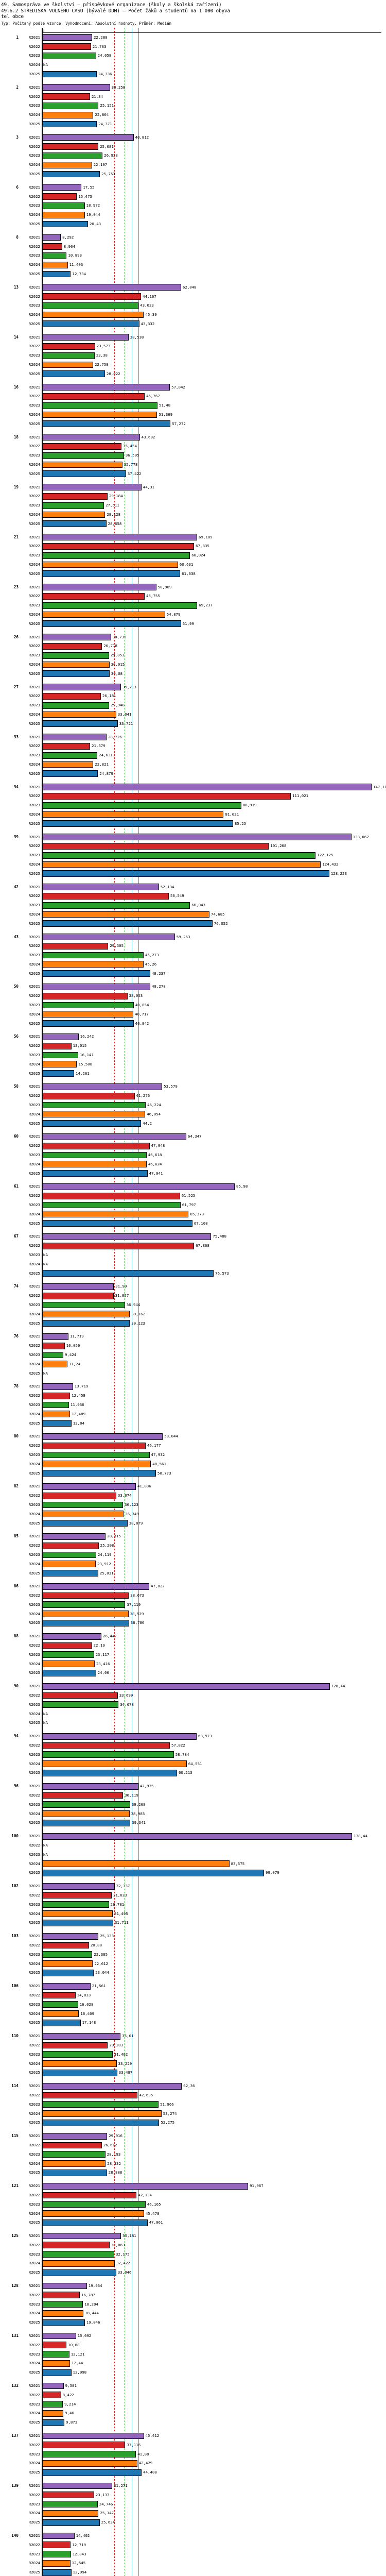  Describe the element at coordinates (193, 1764) in the screenshot. I see `bar-row: R2024 64,551` at that location.